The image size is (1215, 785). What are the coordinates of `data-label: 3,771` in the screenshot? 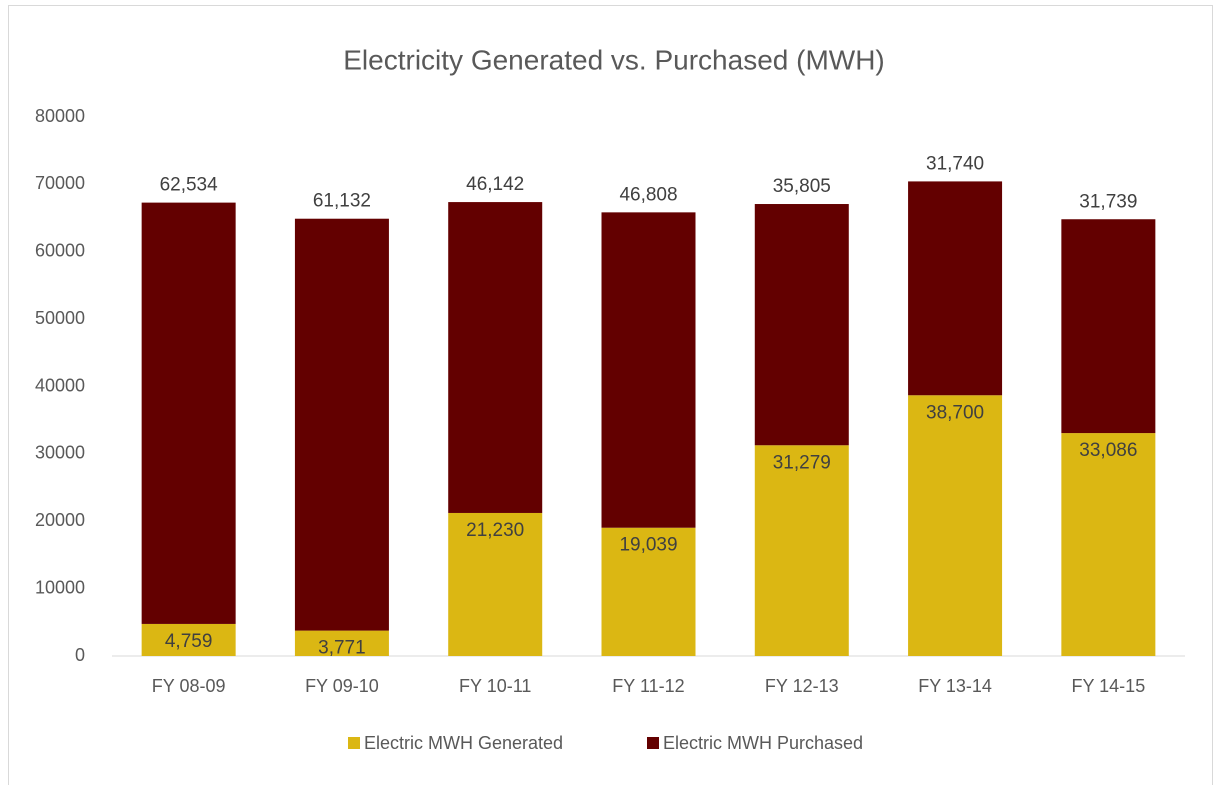 It's located at (342, 648).